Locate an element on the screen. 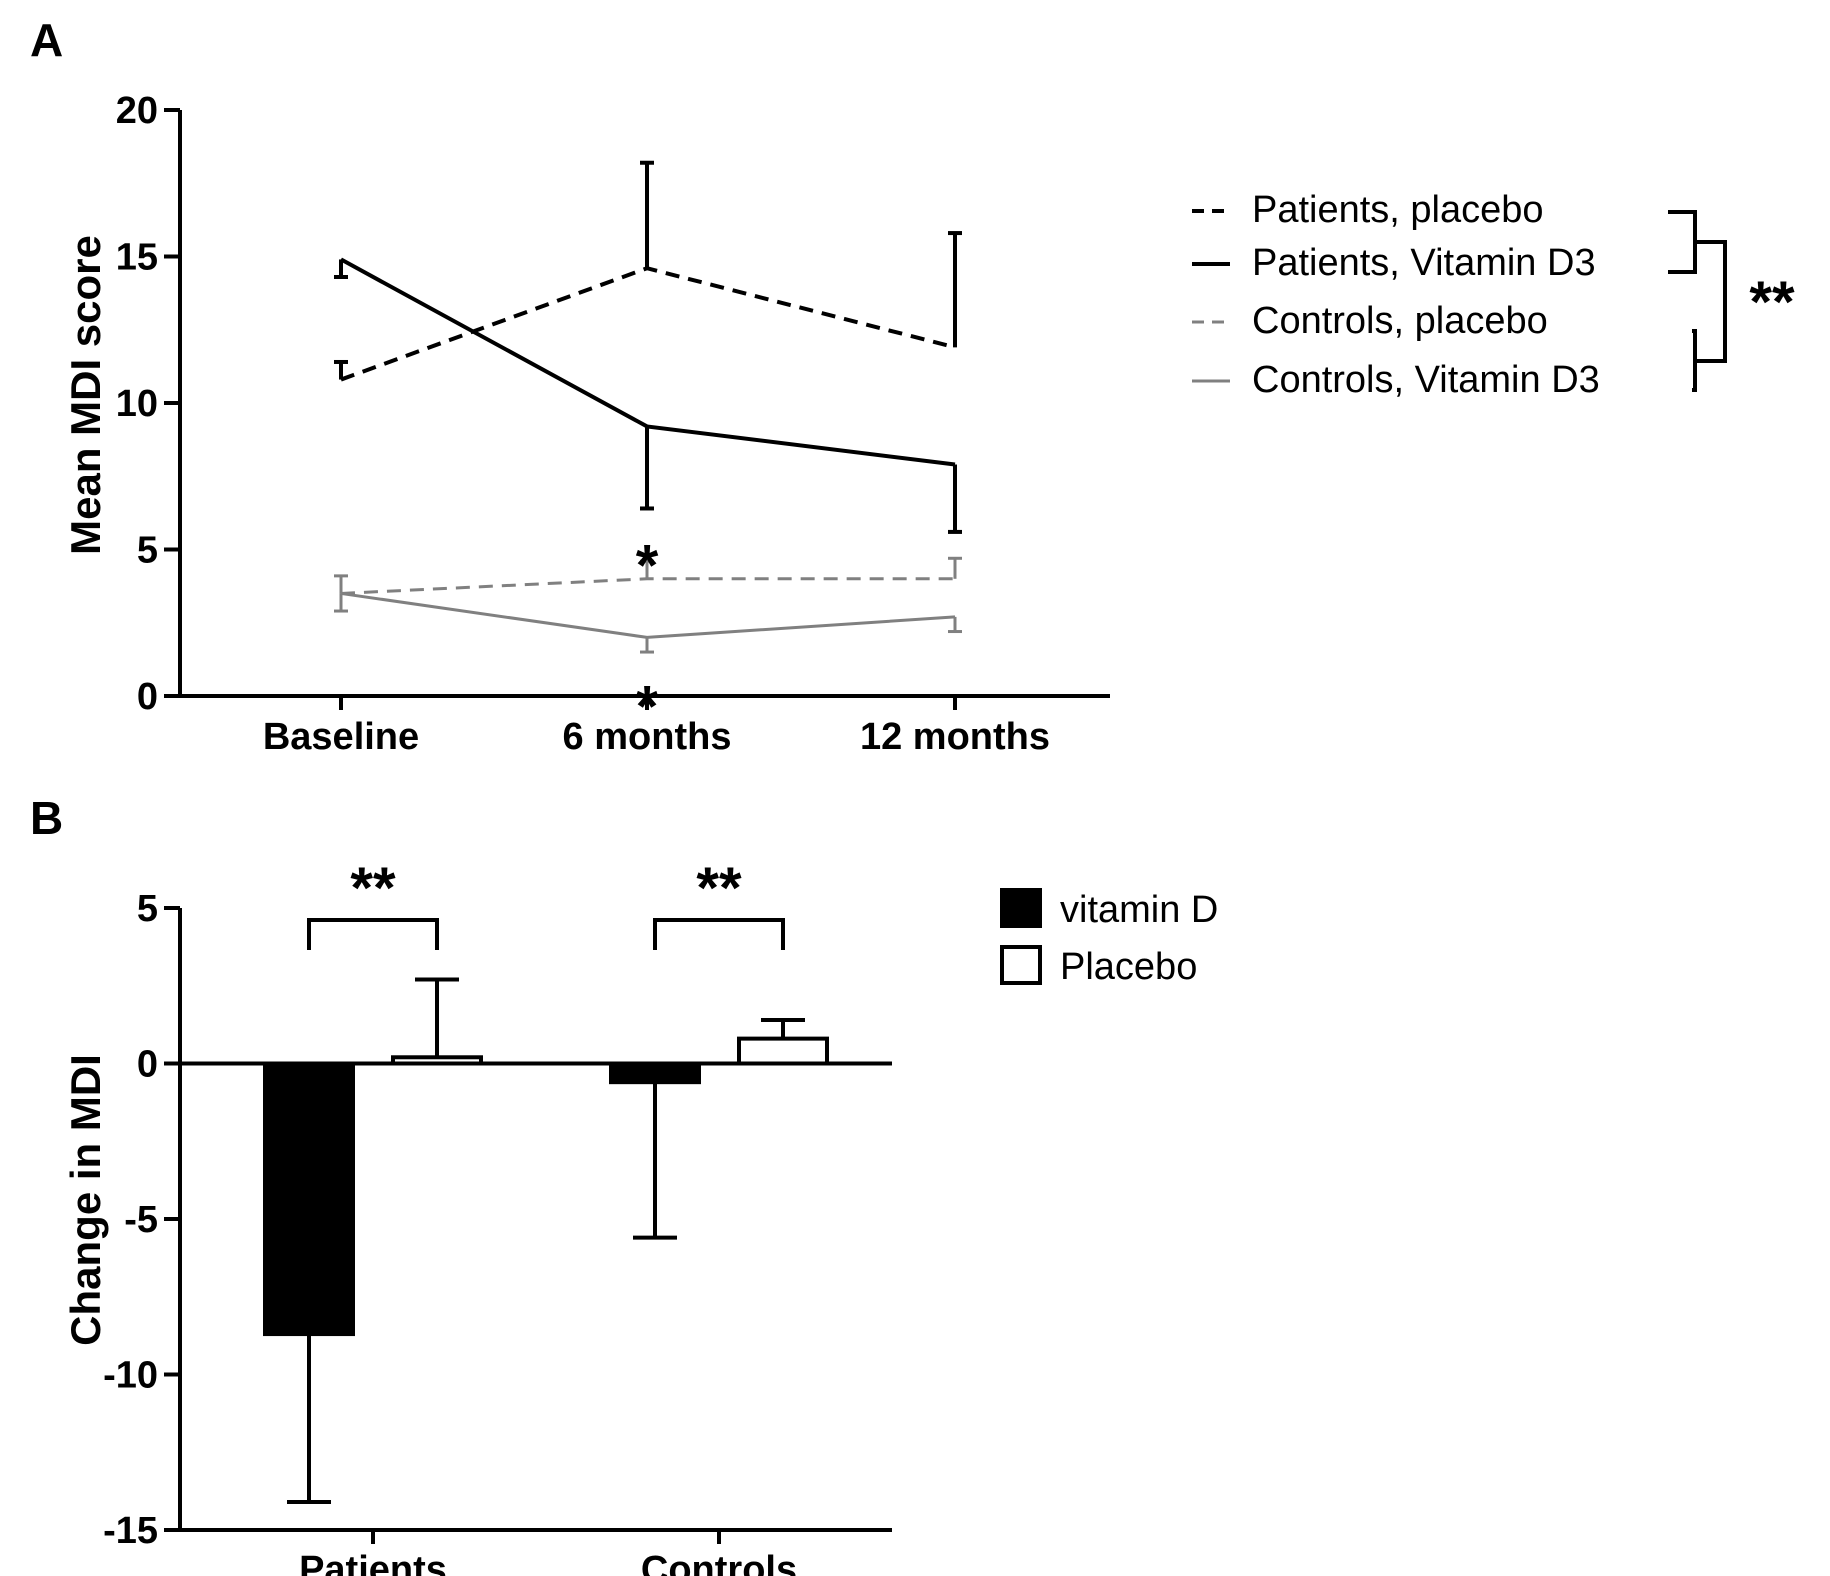  panel-a-legend-label: Controls, placebo is located at coordinates (1400, 321).